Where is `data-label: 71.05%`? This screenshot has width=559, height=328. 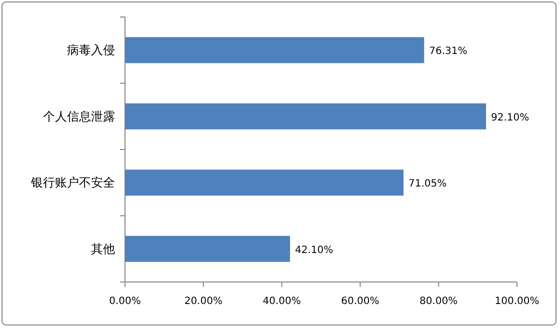
data-label: 71.05% is located at coordinates (427, 184).